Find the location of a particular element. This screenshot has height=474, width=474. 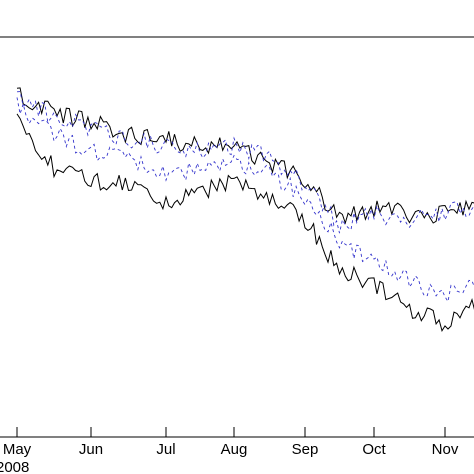

x-tick-label: Jul is located at coordinates (165, 449).